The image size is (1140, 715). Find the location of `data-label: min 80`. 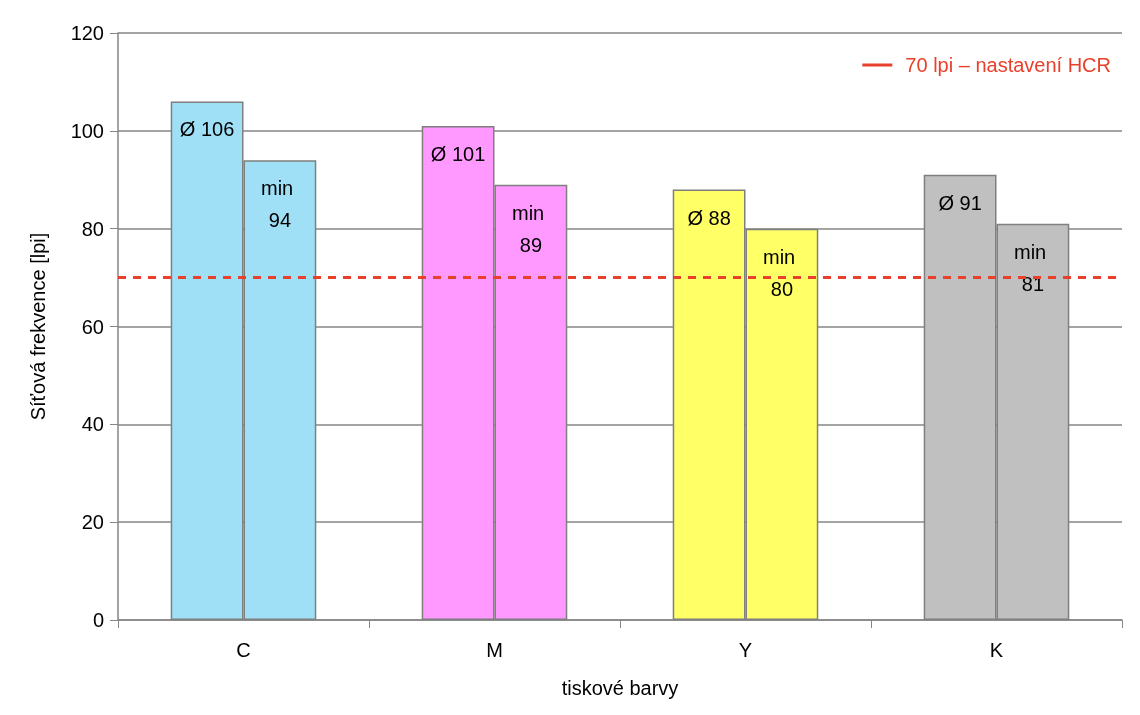

data-label: min 80 is located at coordinates (782, 272).